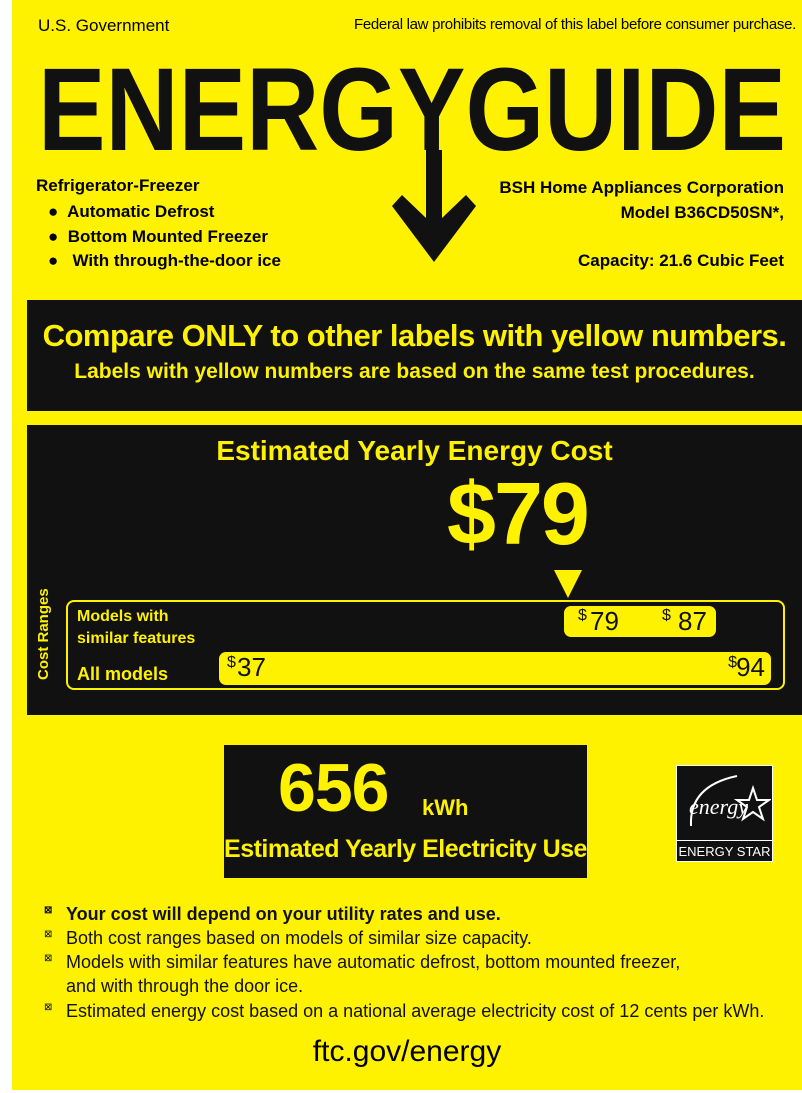  What do you see at coordinates (702, 212) in the screenshot?
I see `model-number: Model B36CD50SN*,` at bounding box center [702, 212].